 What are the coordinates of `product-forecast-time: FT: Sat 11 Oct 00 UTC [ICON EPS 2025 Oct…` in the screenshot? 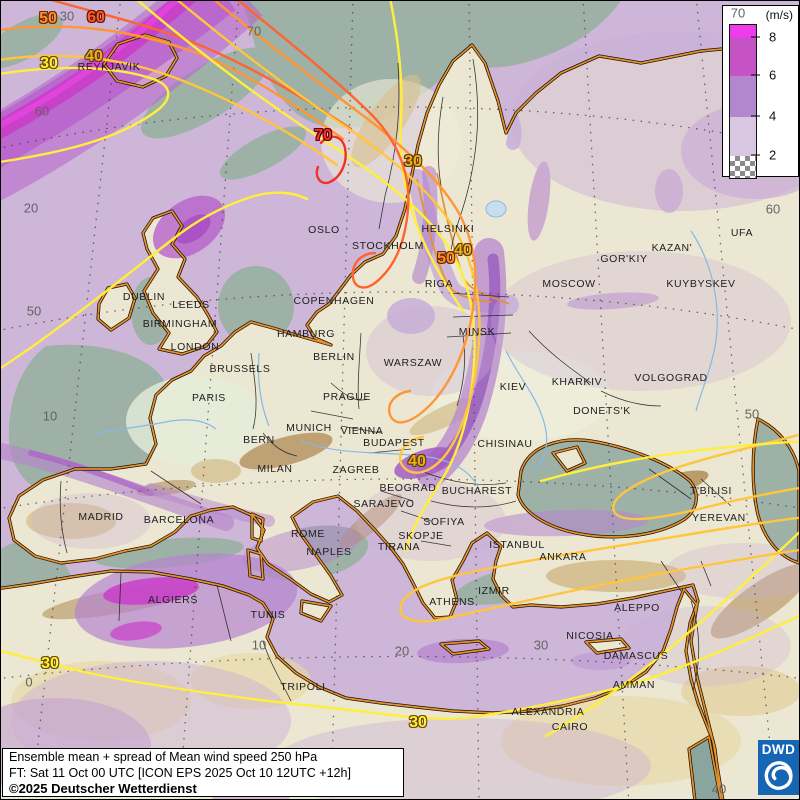 It's located at (180, 772).